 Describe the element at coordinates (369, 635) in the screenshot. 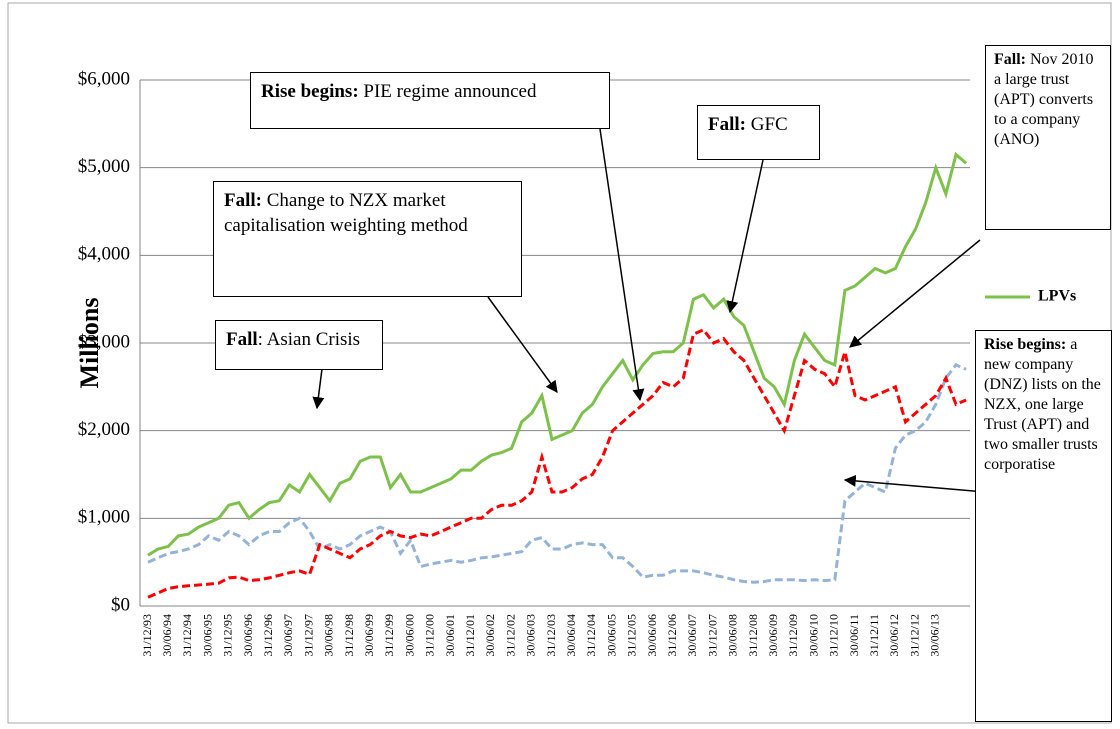

I see `x-tick-label: 30/06/99` at that location.